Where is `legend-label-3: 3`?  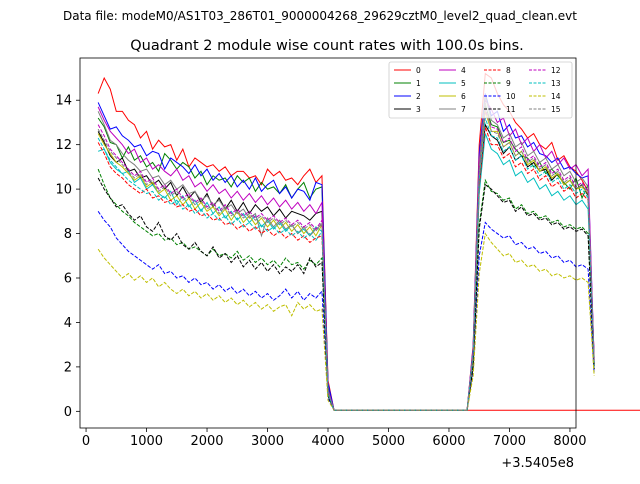 legend-label-3: 3 is located at coordinates (418, 109).